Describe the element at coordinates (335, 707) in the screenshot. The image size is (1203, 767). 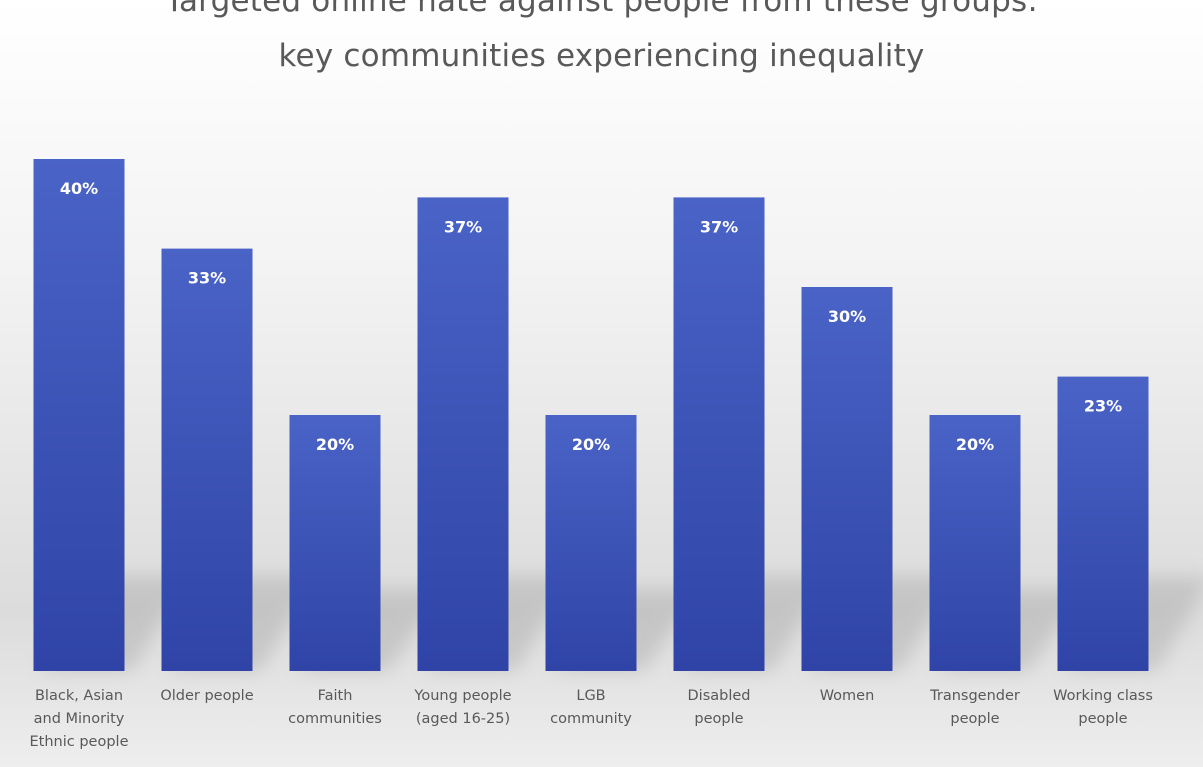
I see `category-tick-label: Faith communities` at that location.